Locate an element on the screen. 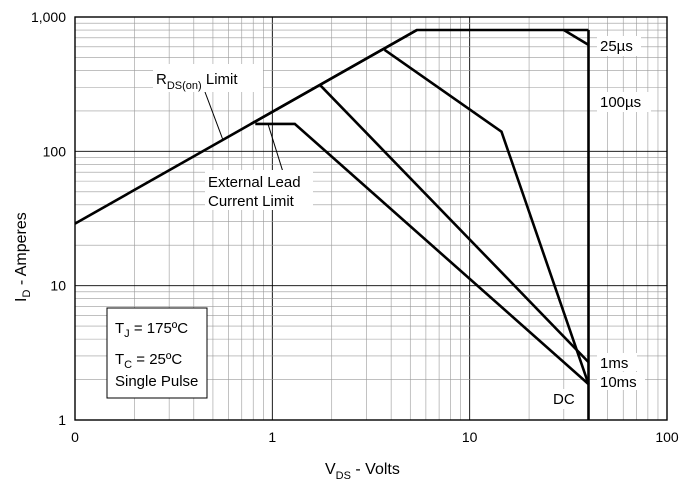 The height and width of the screenshot is (484, 700). label-100us: 100µs is located at coordinates (620, 102).